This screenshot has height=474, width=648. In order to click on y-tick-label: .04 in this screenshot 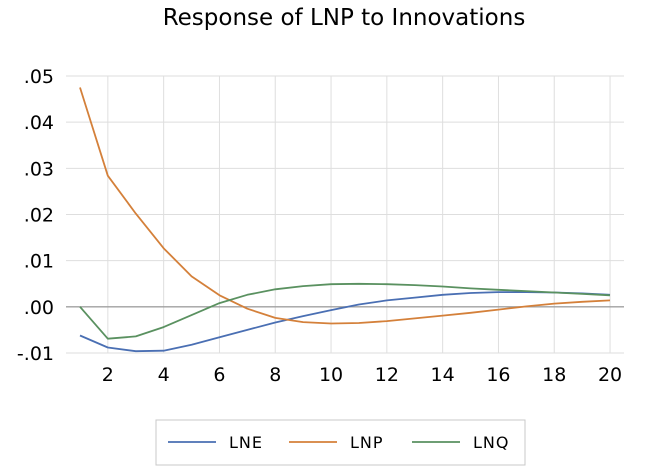, I will do `click(39, 123)`.